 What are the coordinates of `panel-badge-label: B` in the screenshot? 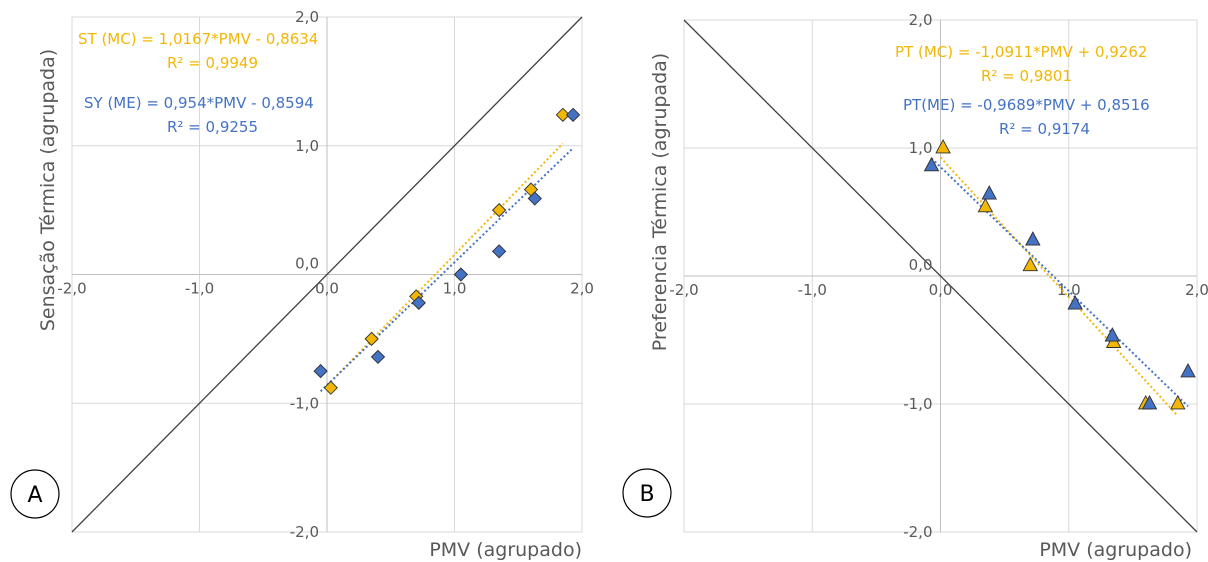 It's located at (646, 494).